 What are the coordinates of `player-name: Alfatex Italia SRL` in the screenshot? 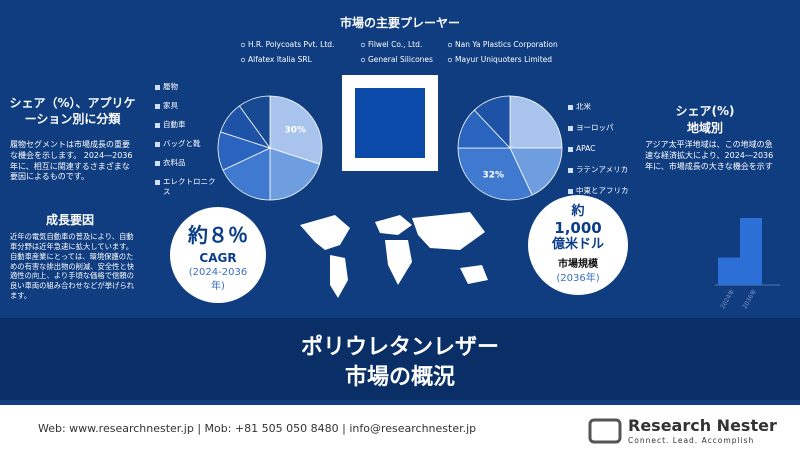 It's located at (280, 59).